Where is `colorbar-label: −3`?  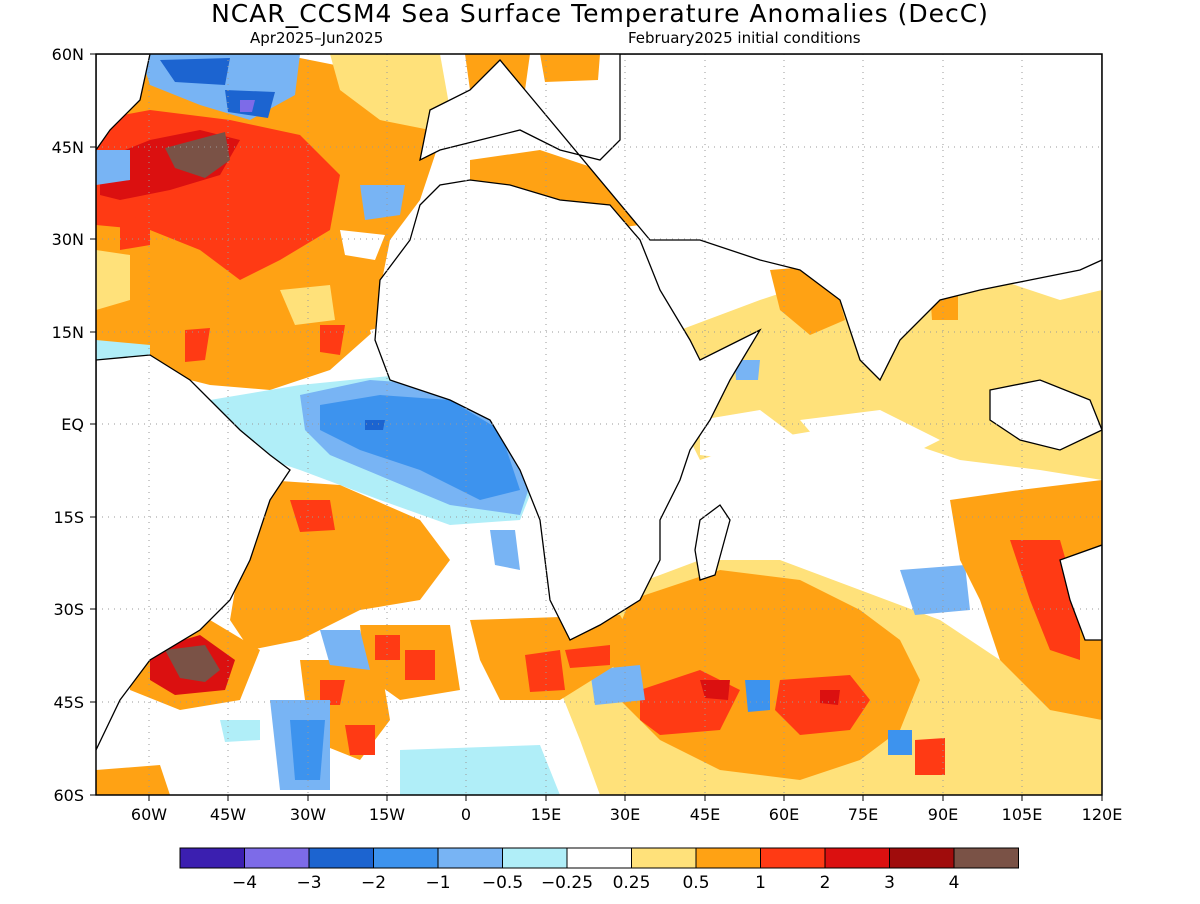
colorbar-label: −3 is located at coordinates (308, 883).